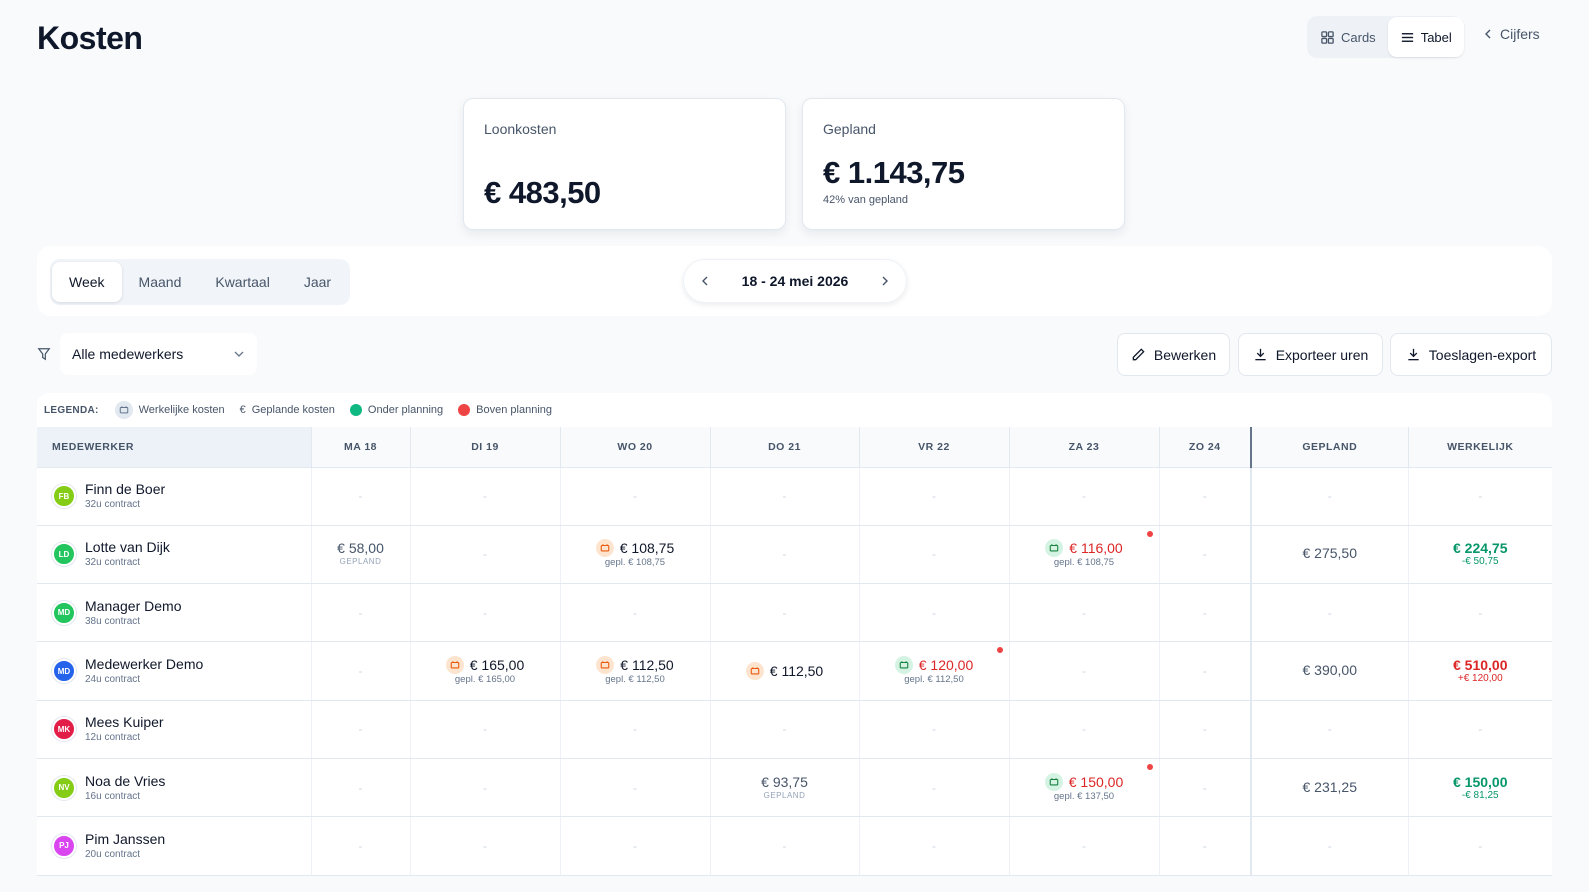  Describe the element at coordinates (174, 496) in the screenshot. I see `employee-cell: FB Finn de Boer 32u contract` at that location.